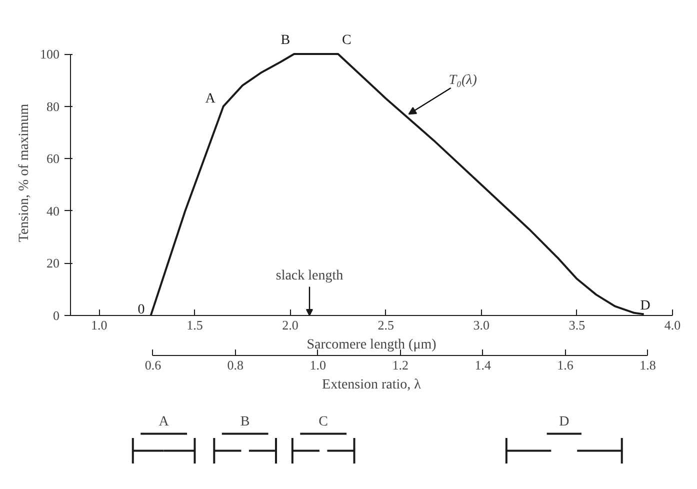 The height and width of the screenshot is (489, 697). Describe the element at coordinates (347, 40) in the screenshot. I see `annotation: C` at that location.